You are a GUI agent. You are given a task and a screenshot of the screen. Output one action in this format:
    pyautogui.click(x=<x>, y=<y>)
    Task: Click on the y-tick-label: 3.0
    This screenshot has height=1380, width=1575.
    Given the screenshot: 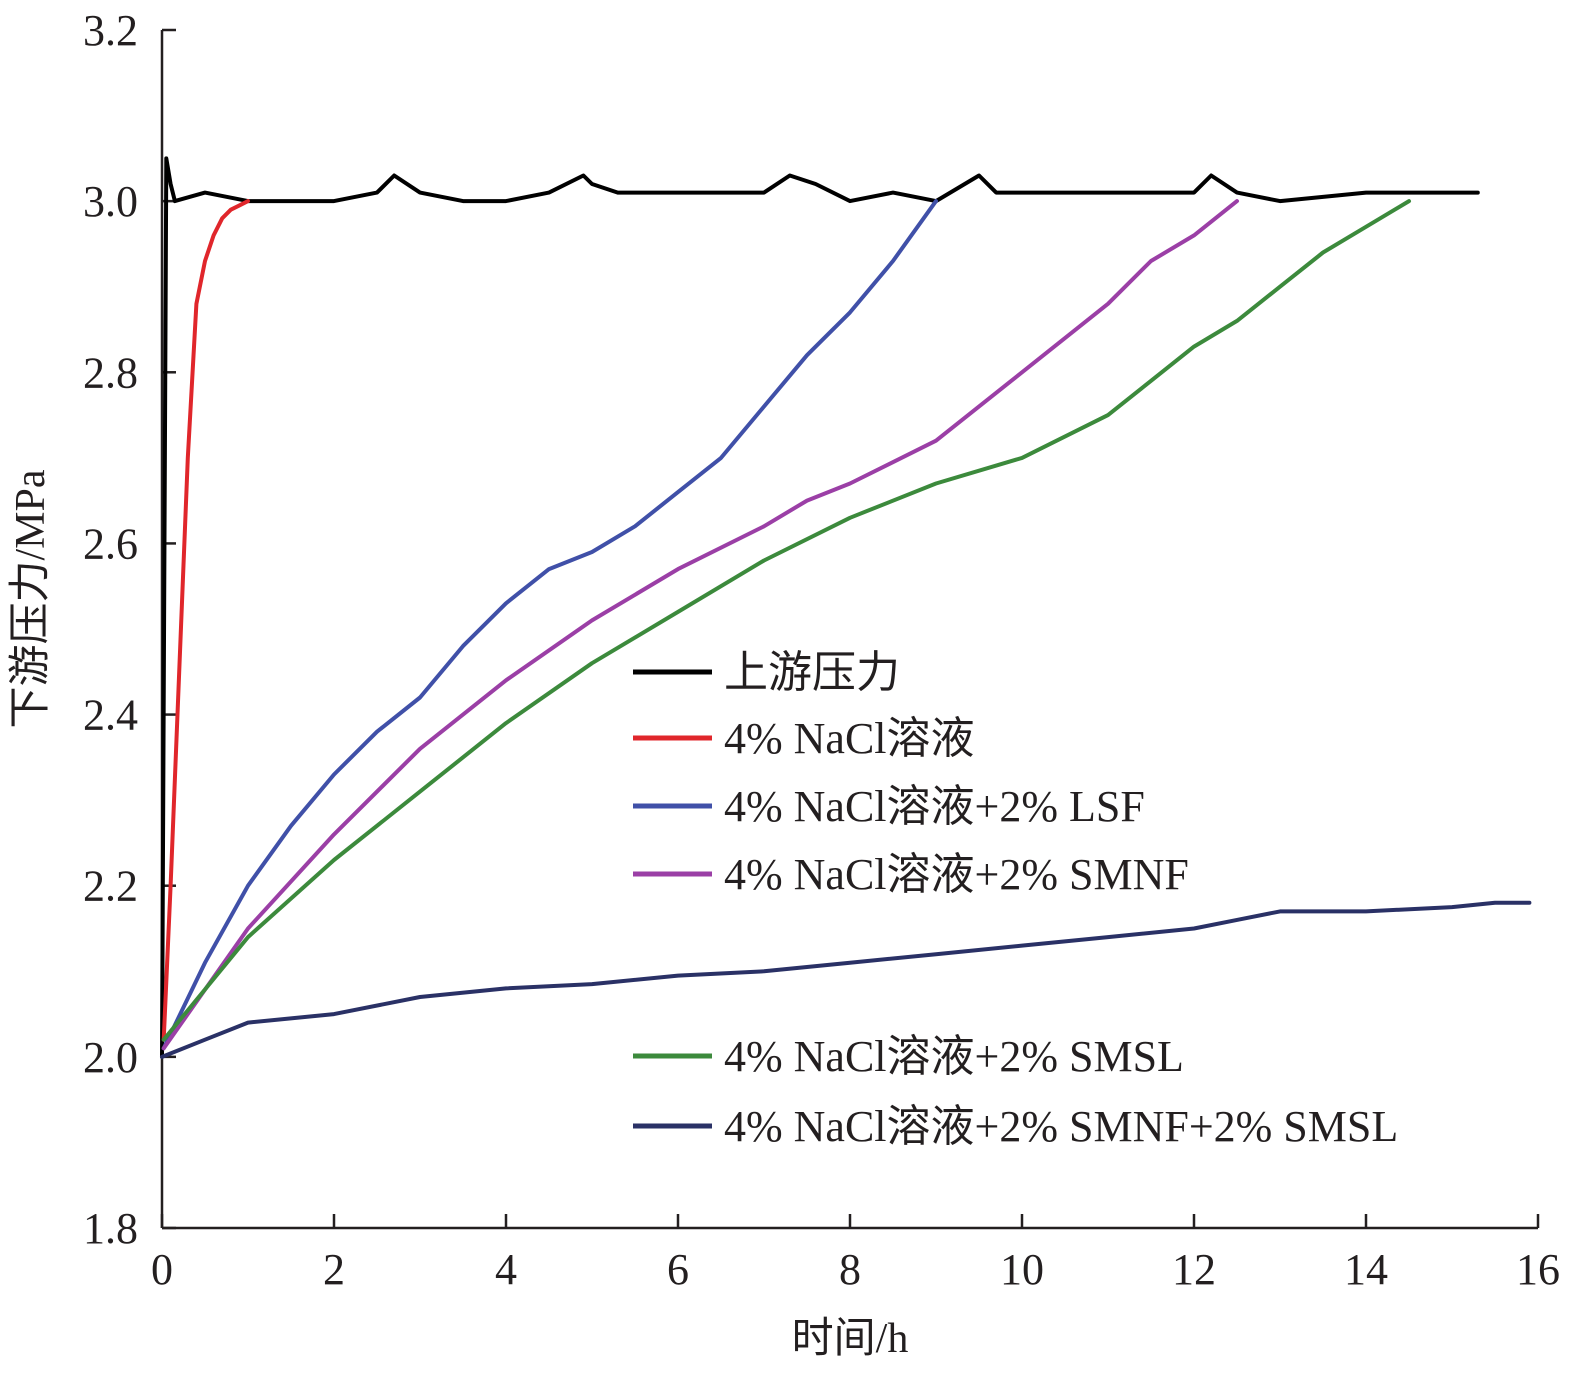 What is the action you would take?
    pyautogui.click(x=110, y=201)
    